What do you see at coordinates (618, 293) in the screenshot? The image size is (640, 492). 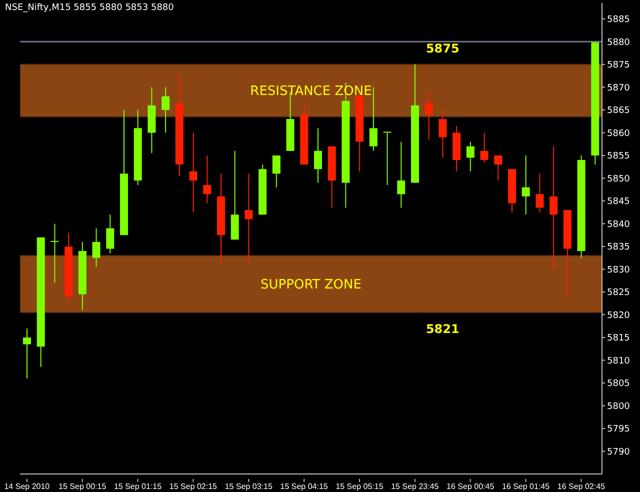 I see `y-tick-label: 5825` at bounding box center [618, 293].